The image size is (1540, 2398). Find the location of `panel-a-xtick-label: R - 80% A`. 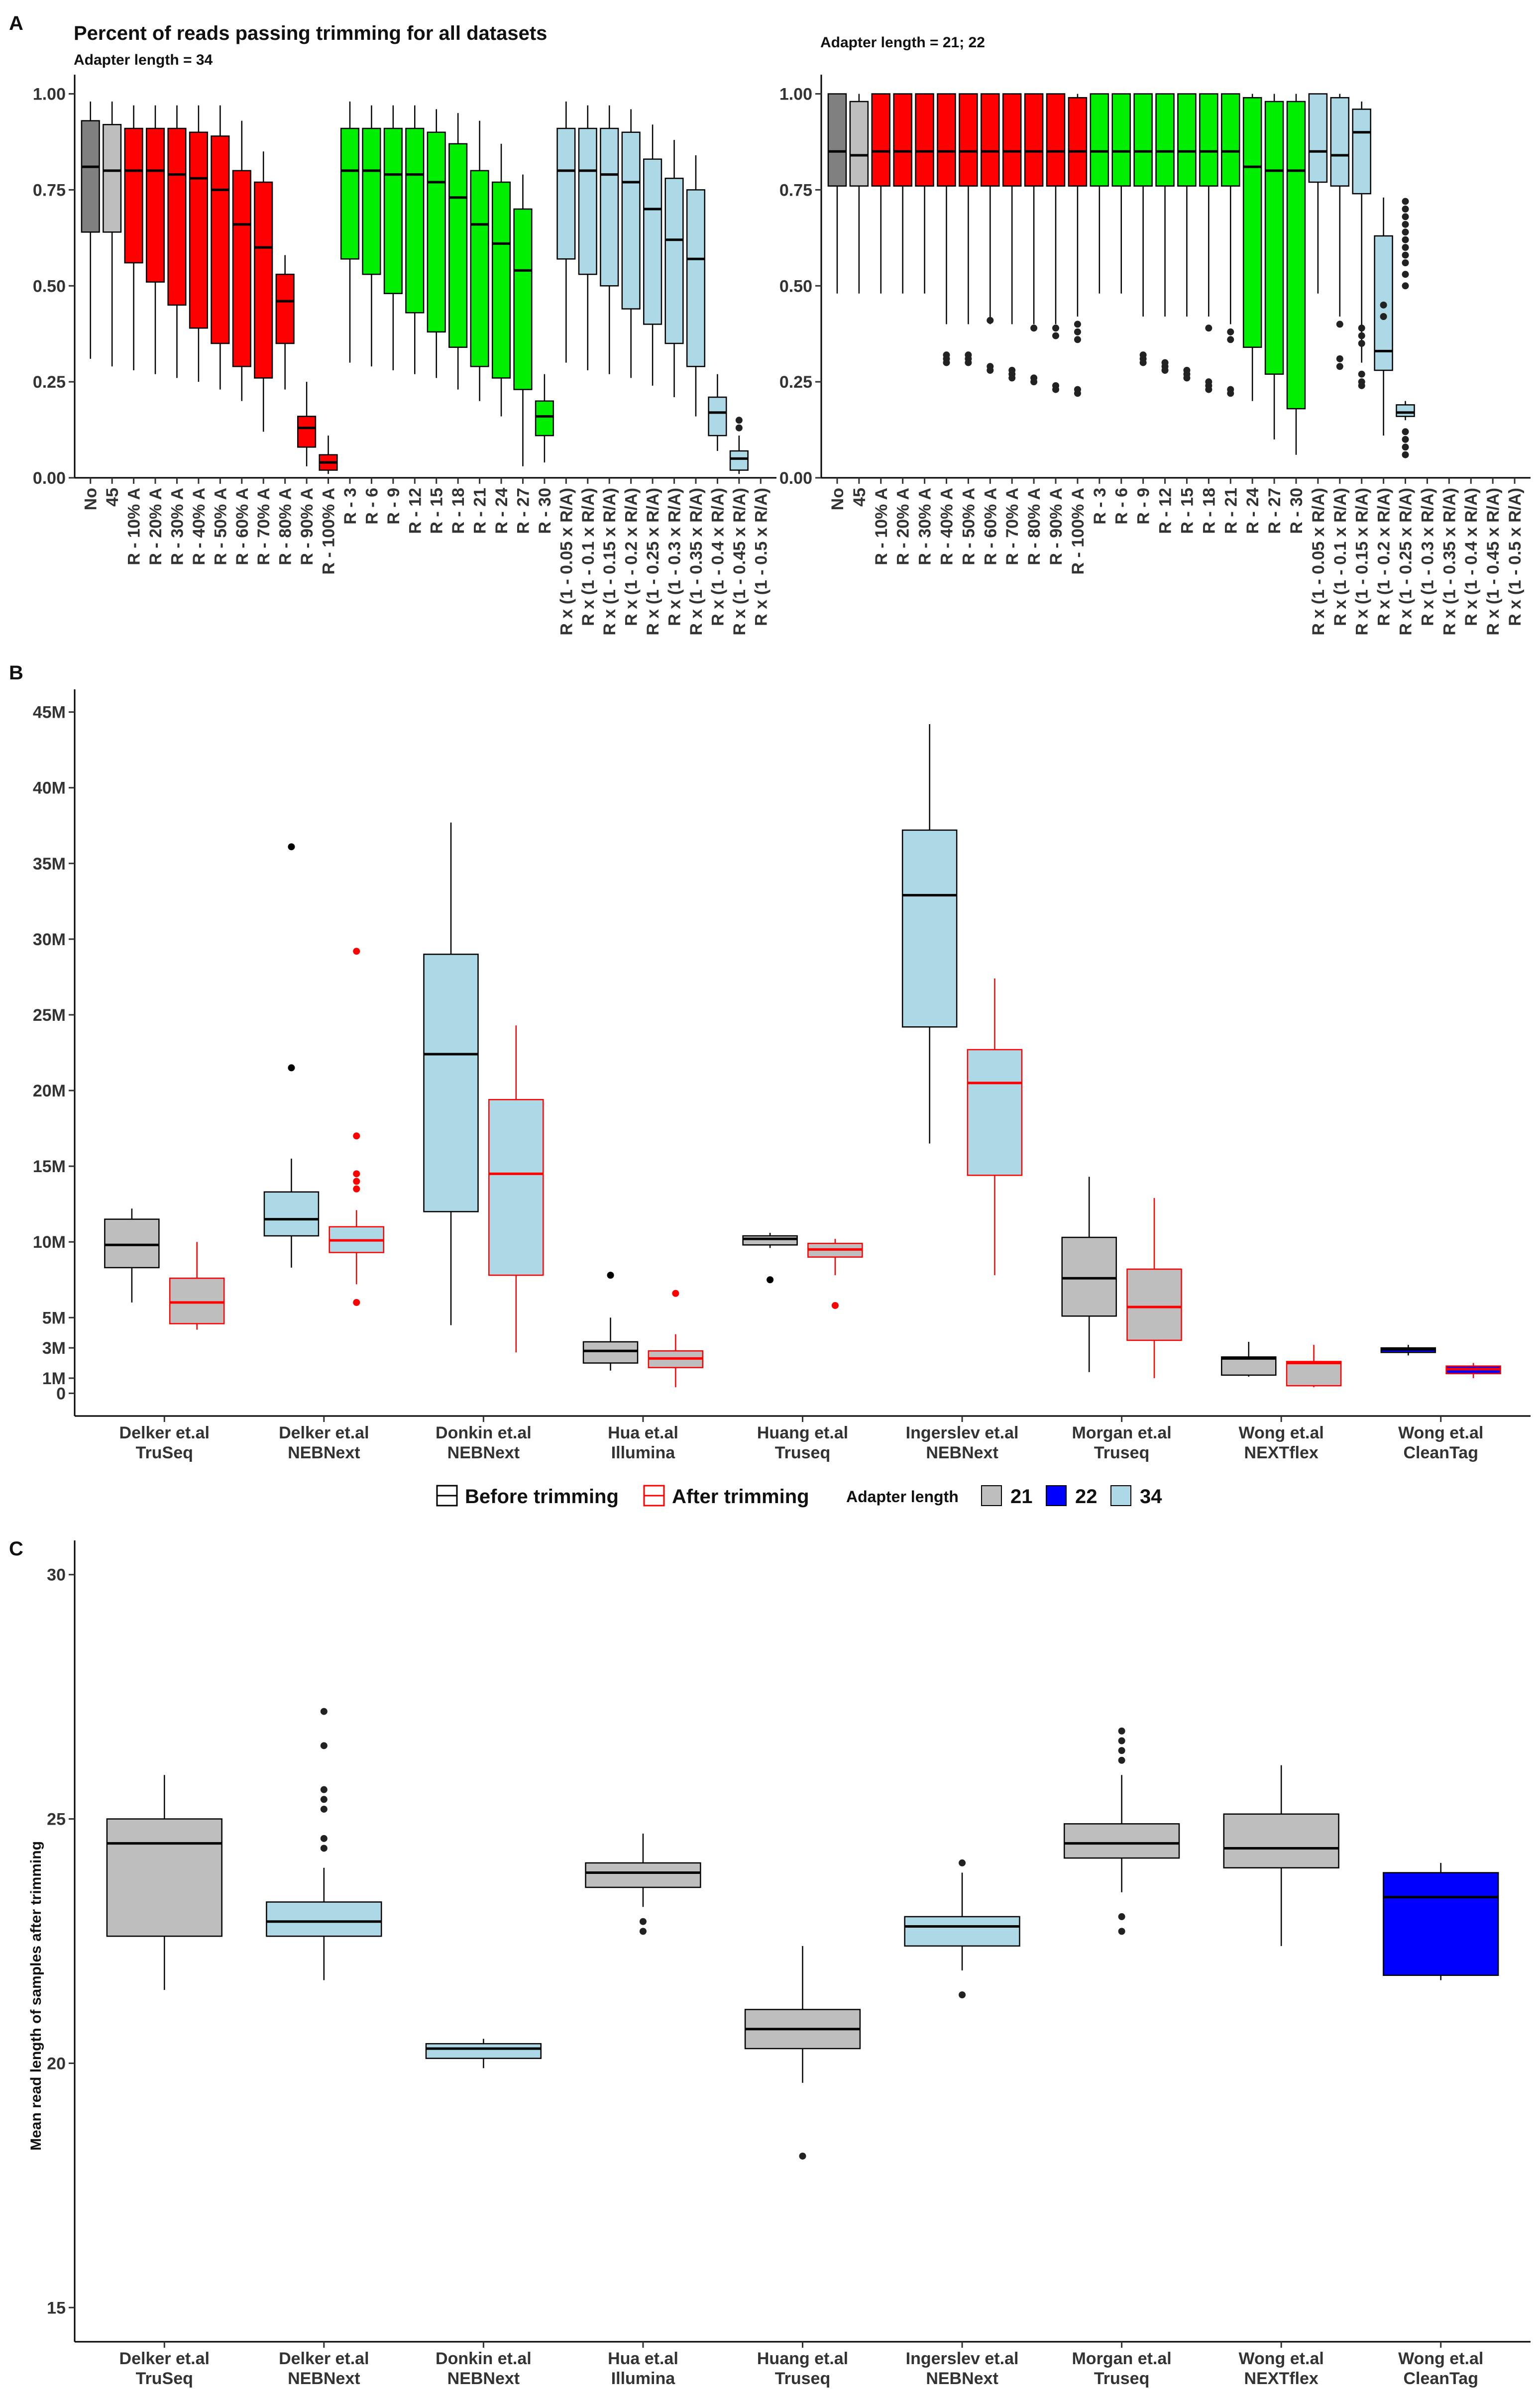

panel-a-xtick-label: R - 80% A is located at coordinates (285, 527).